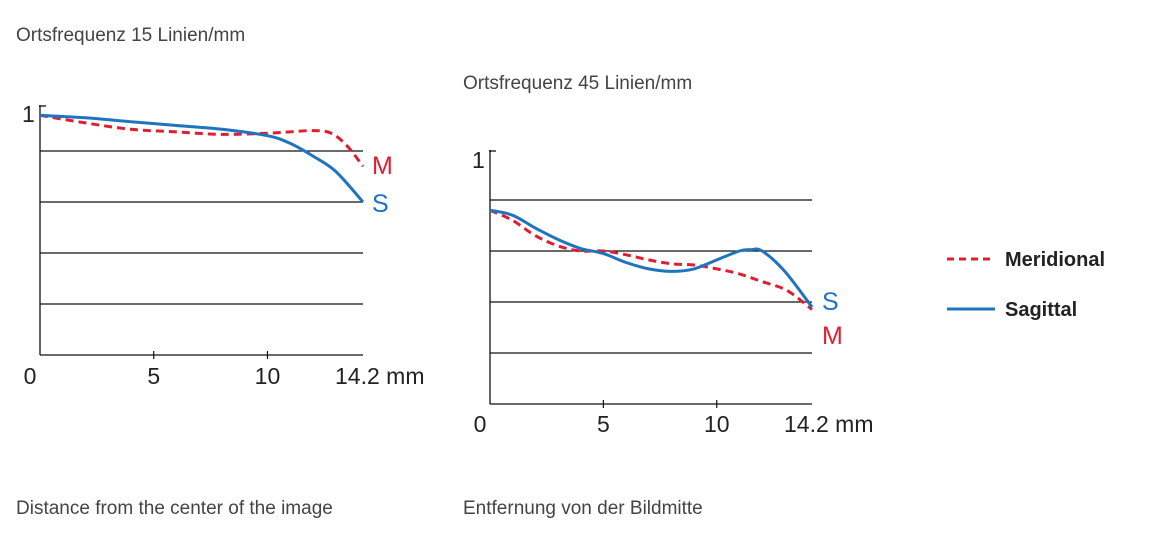  What do you see at coordinates (583, 508) in the screenshot?
I see `bottom-right-caption: Entfernung von der Bildmitte` at bounding box center [583, 508].